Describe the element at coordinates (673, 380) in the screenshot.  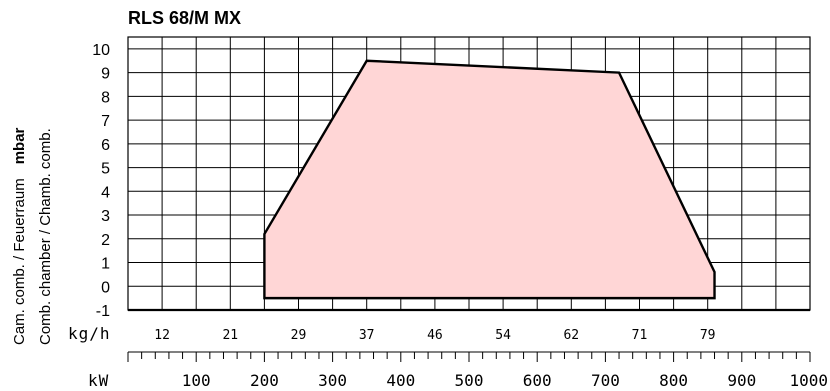
I see `kw-tick-label: 800` at that location.